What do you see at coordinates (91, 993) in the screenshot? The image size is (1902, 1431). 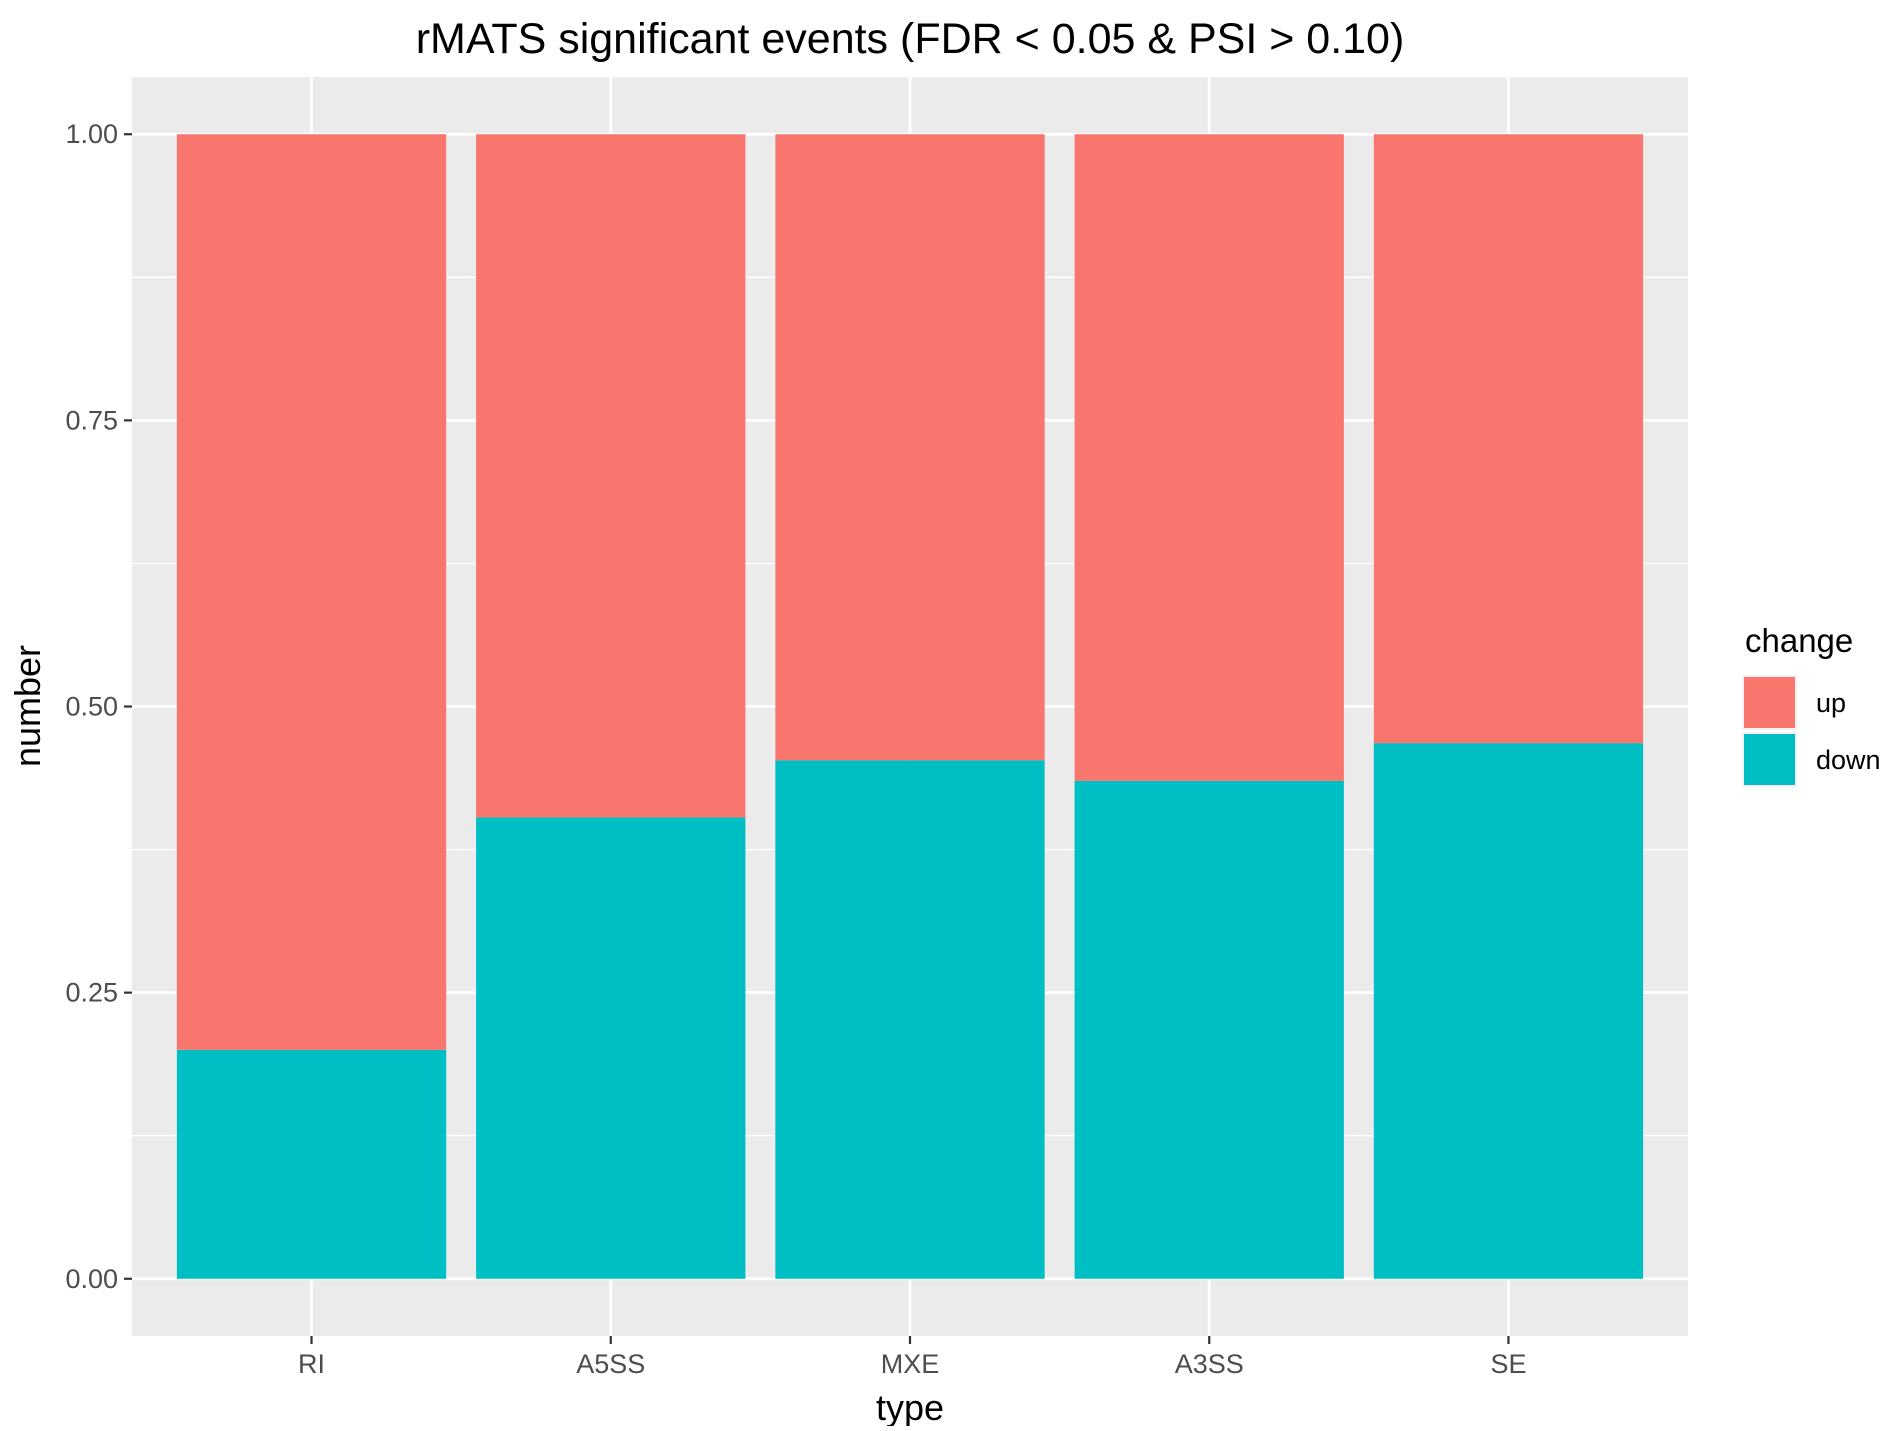 I see `y-tick-label: 0.25` at bounding box center [91, 993].